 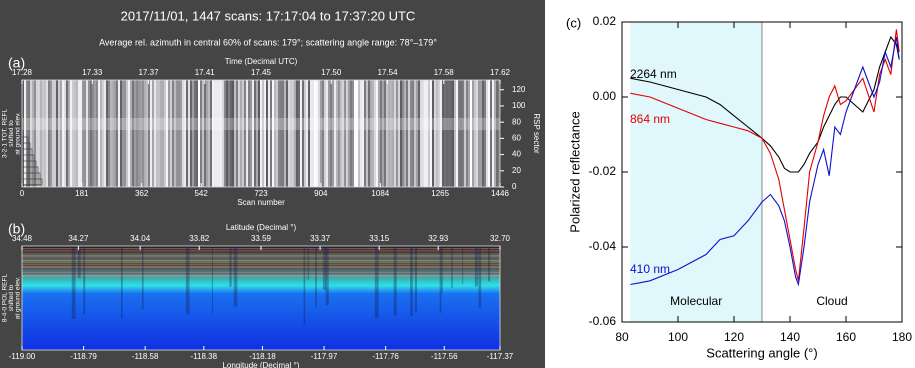 I want to click on tick-label: 1084, so click(x=380, y=193).